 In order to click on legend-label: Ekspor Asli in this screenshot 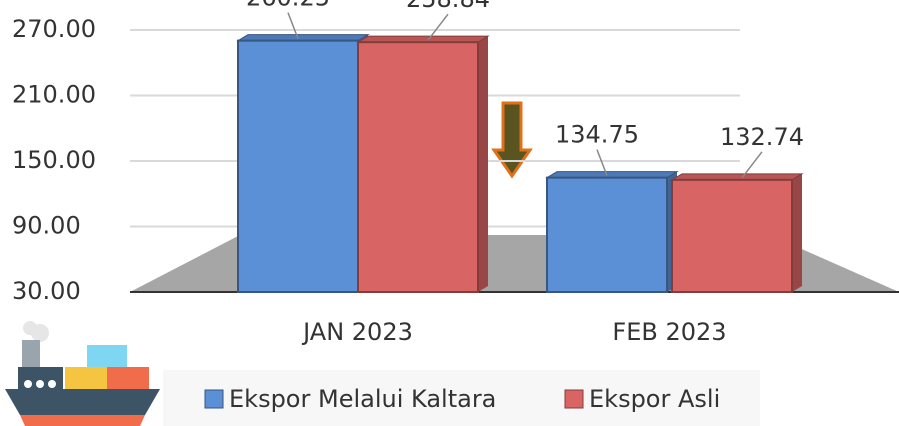, I will do `click(654, 399)`.